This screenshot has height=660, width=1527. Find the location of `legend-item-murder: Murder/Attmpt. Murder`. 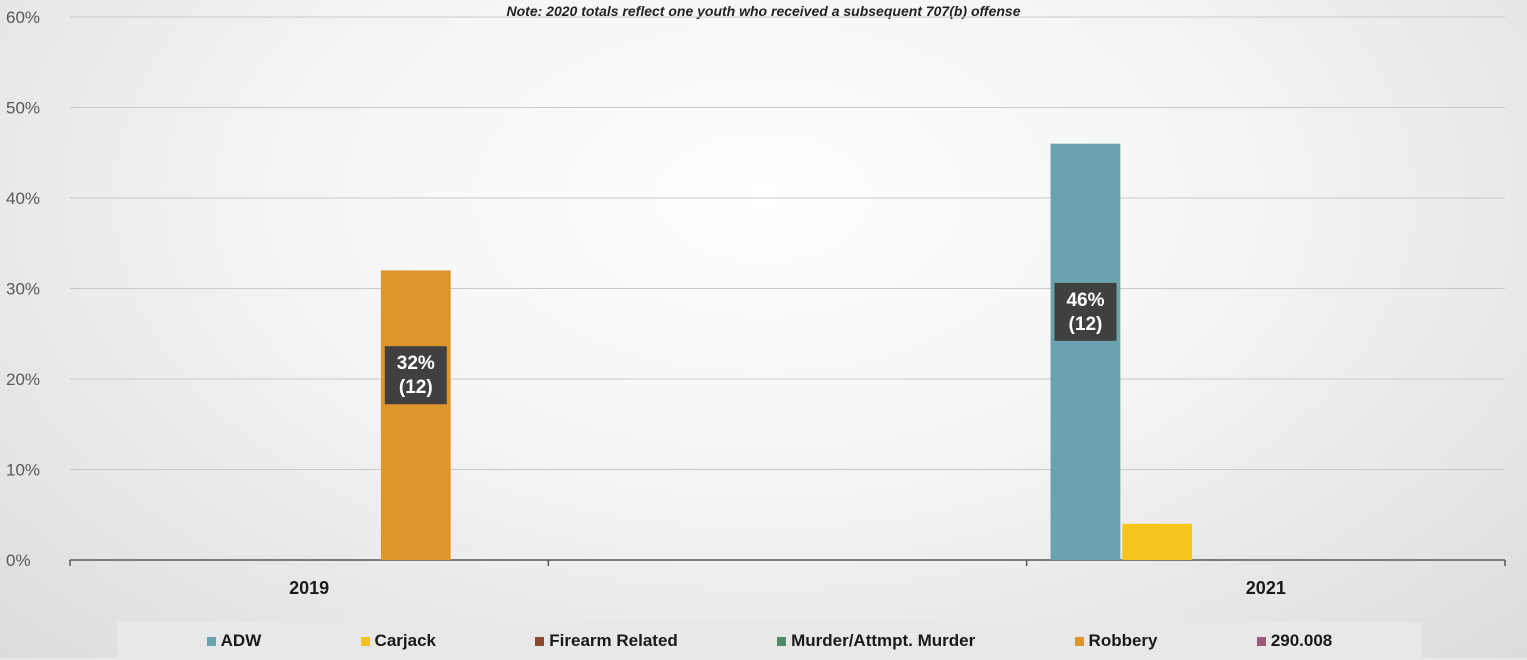

legend-item-murder: Murder/Attmpt. Murder is located at coordinates (876, 641).